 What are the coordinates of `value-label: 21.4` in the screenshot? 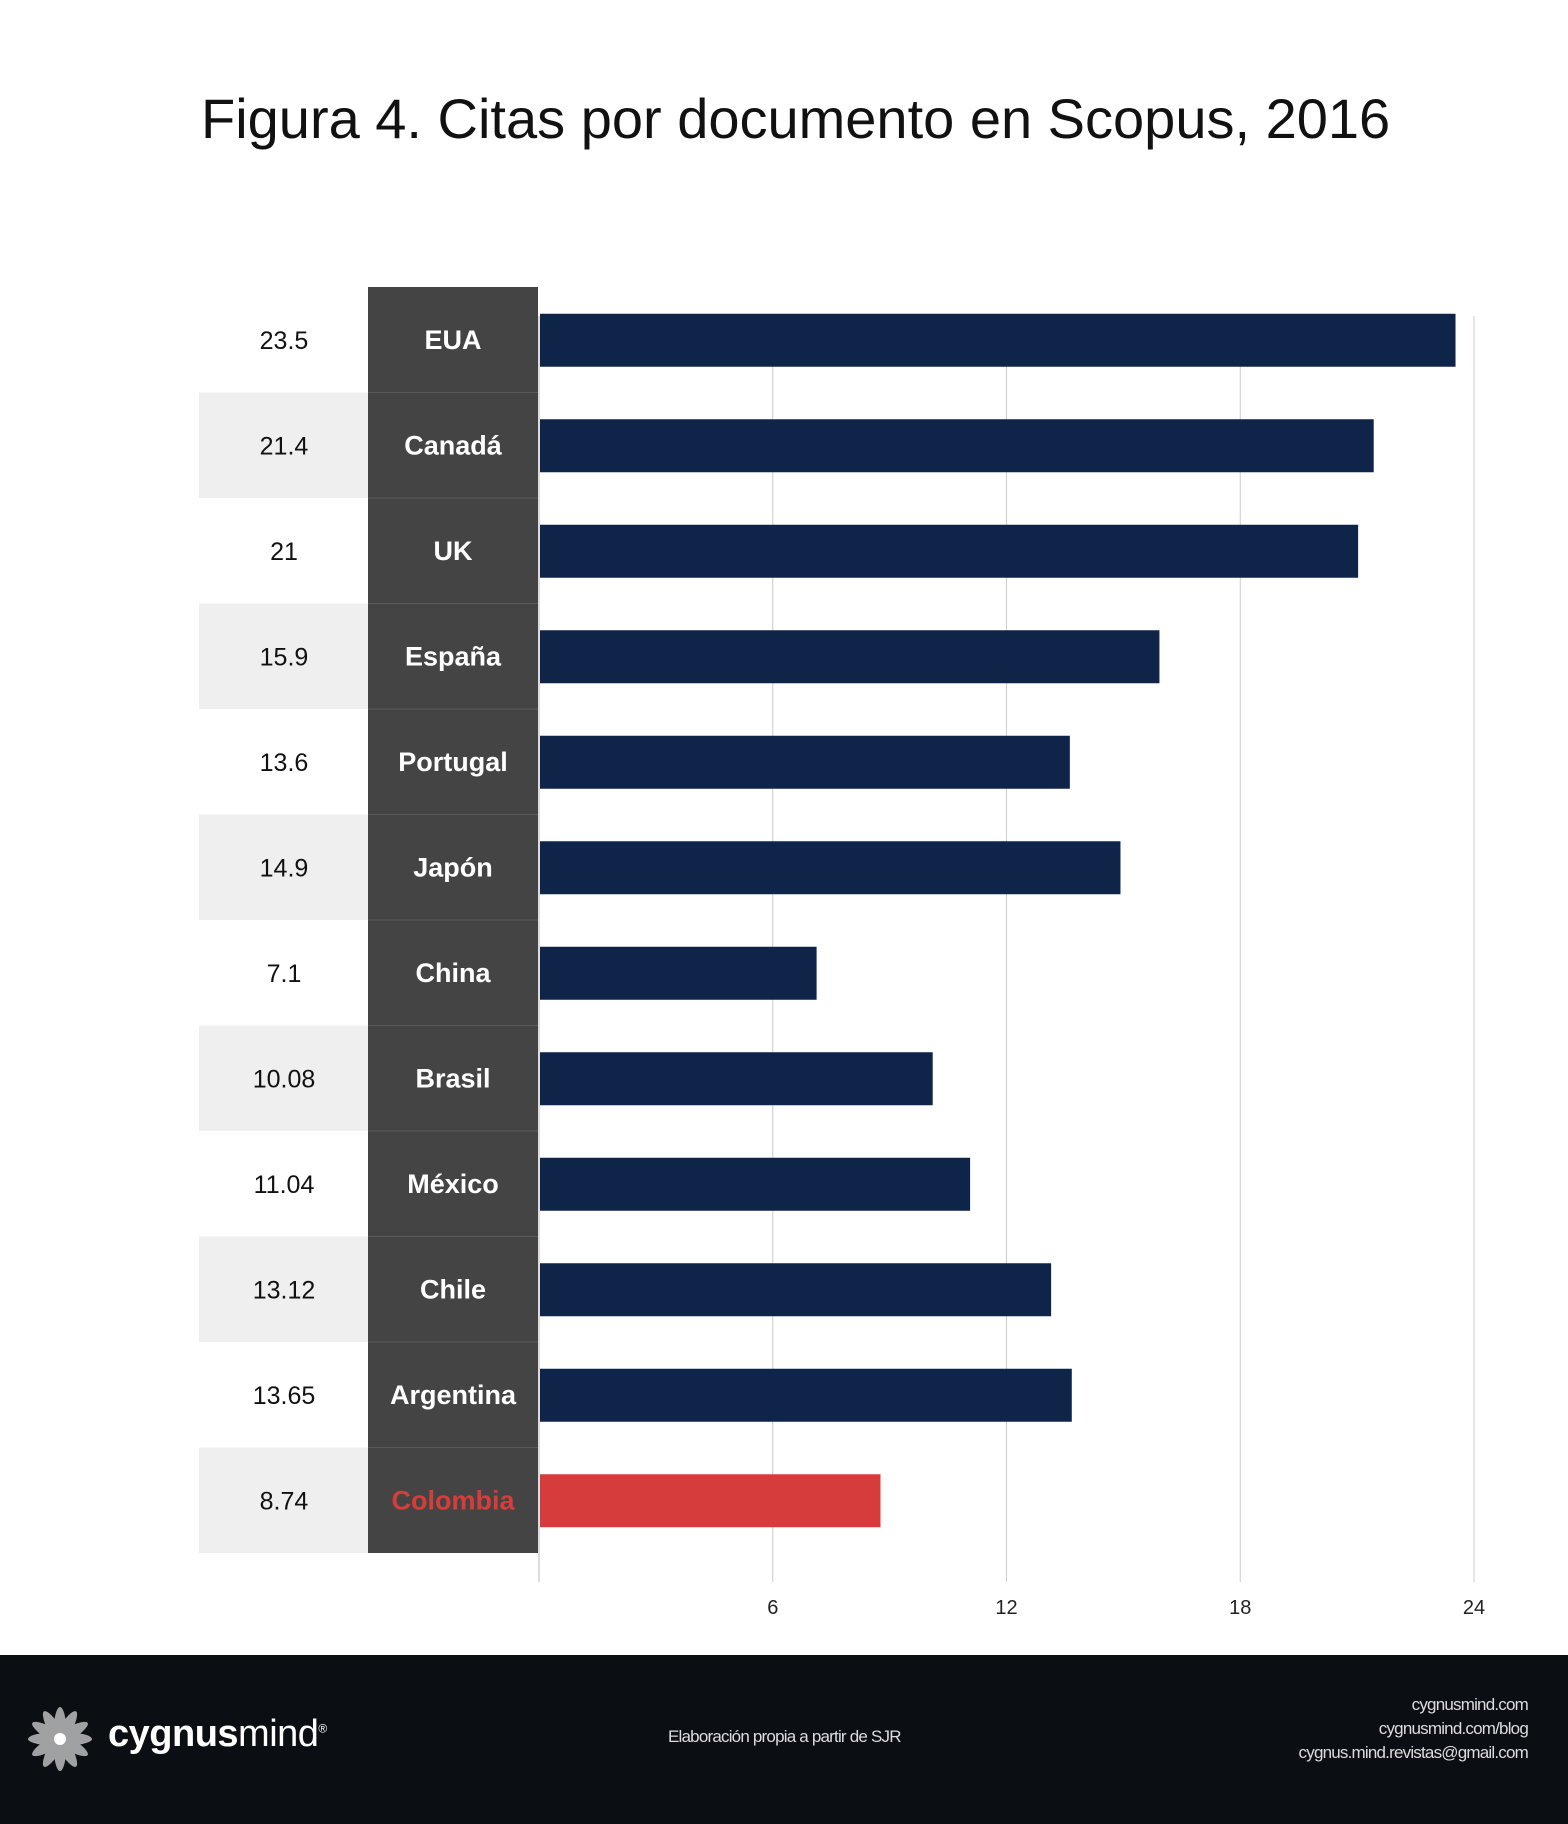 It's located at (284, 446).